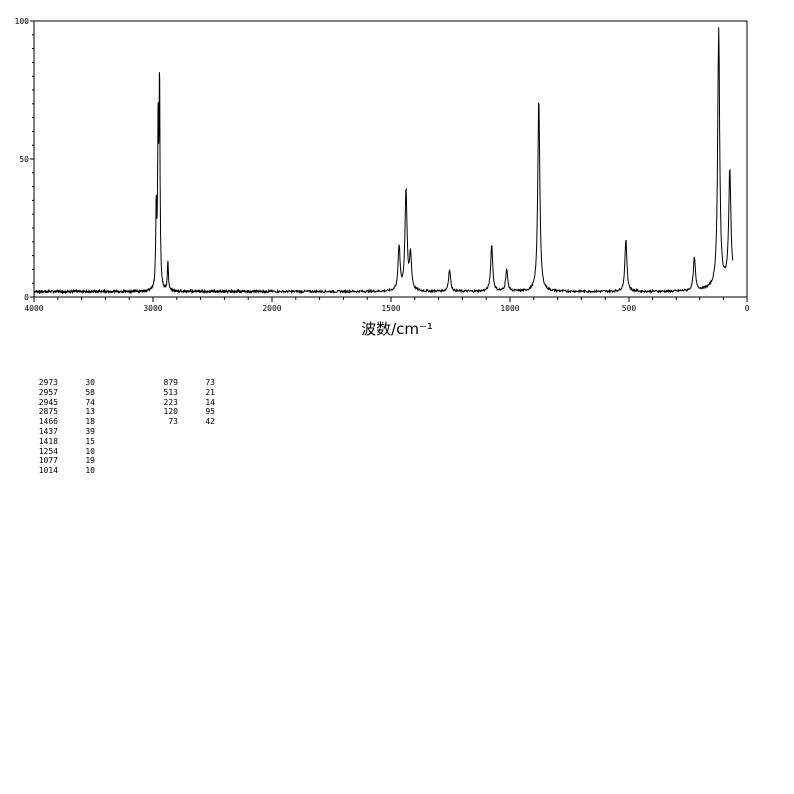 The width and height of the screenshot is (794, 794). I want to click on peak-intensity: 13, so click(90, 412).